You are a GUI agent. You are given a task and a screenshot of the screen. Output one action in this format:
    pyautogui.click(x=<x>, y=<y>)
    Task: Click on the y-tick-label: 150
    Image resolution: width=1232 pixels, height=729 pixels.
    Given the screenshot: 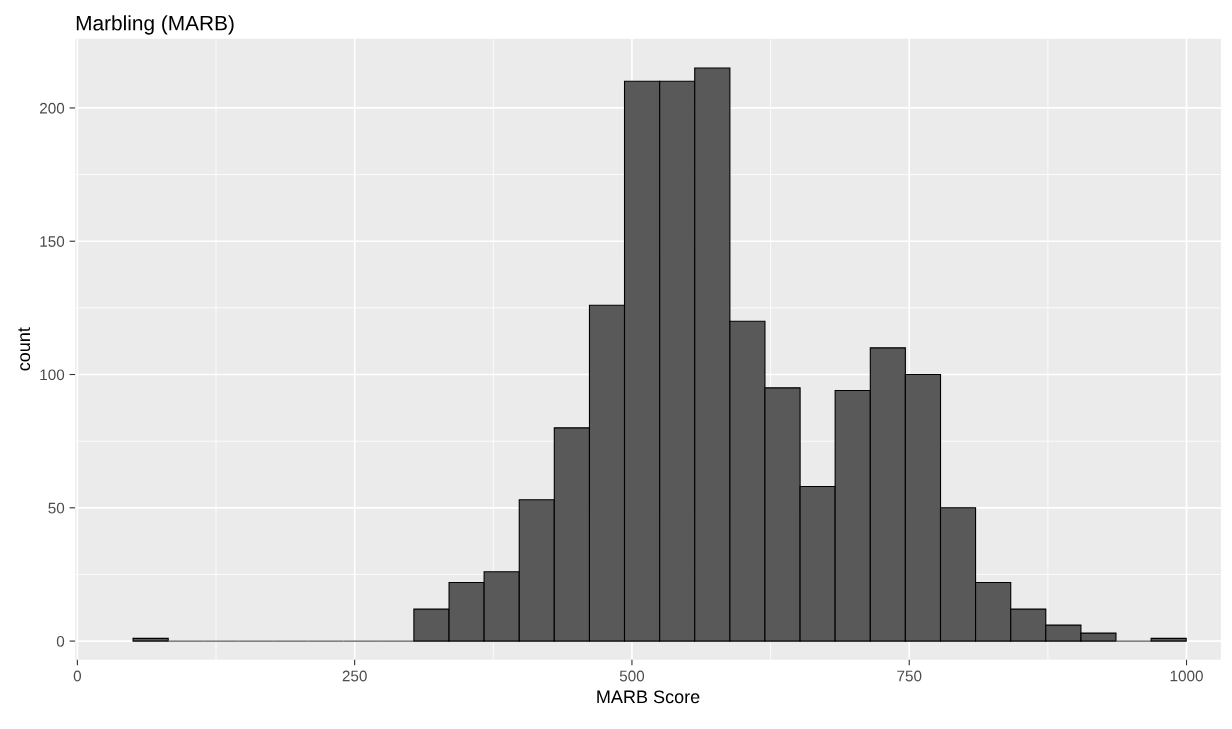 What is the action you would take?
    pyautogui.click(x=52, y=241)
    